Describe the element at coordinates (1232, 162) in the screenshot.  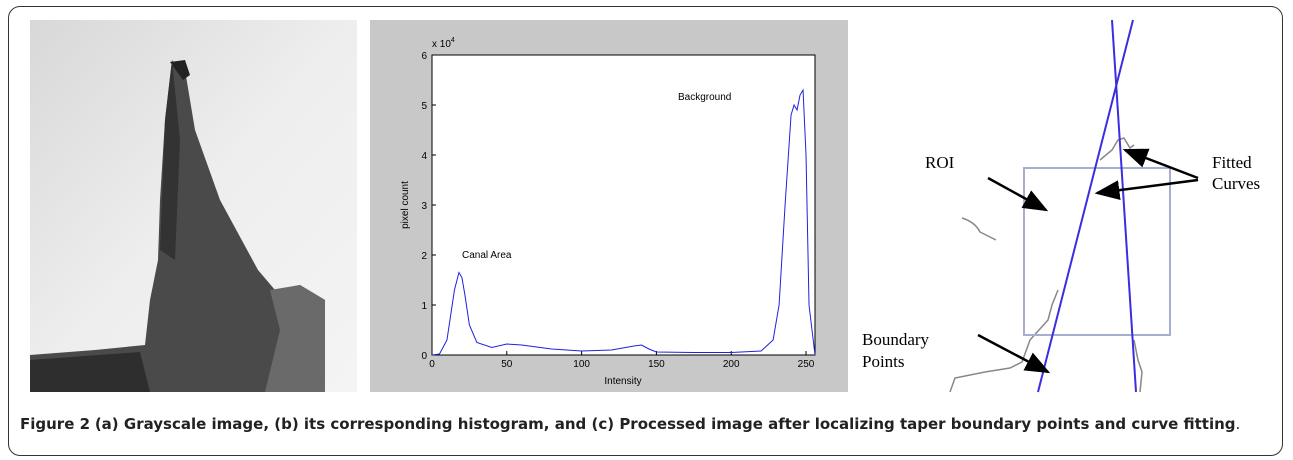
I see `annotation: Fitted` at that location.